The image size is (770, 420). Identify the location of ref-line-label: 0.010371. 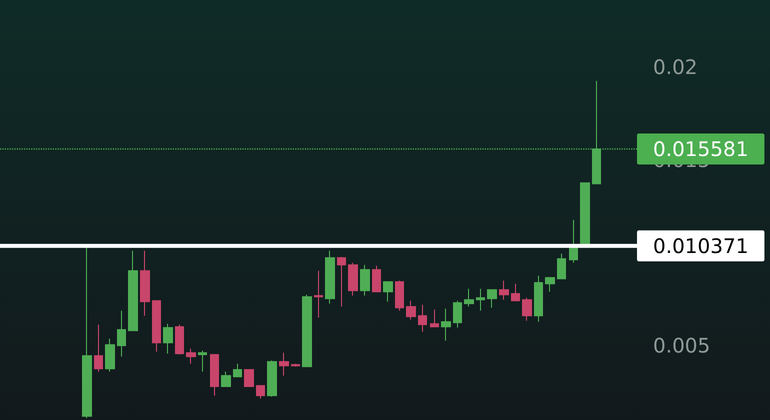
(700, 246).